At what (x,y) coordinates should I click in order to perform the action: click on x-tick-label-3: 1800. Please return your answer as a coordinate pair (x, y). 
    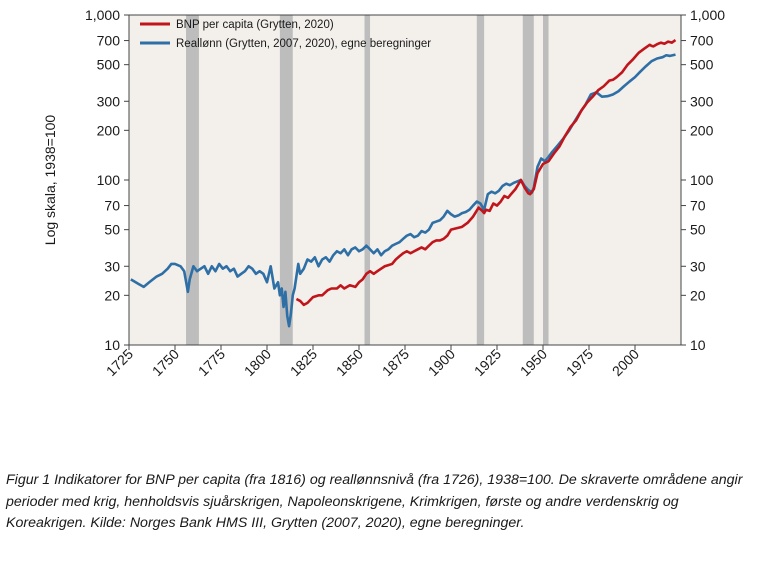
    Looking at the image, I should click on (257, 362).